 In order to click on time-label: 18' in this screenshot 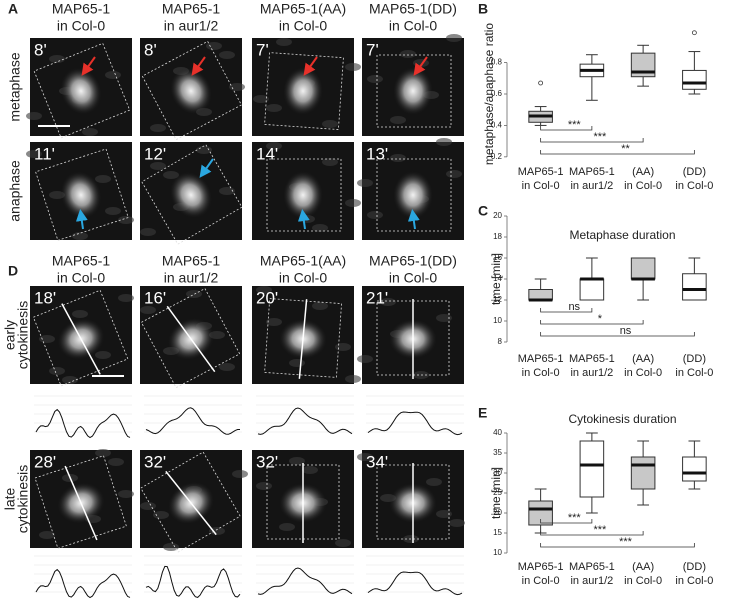, I will do `click(45, 297)`.